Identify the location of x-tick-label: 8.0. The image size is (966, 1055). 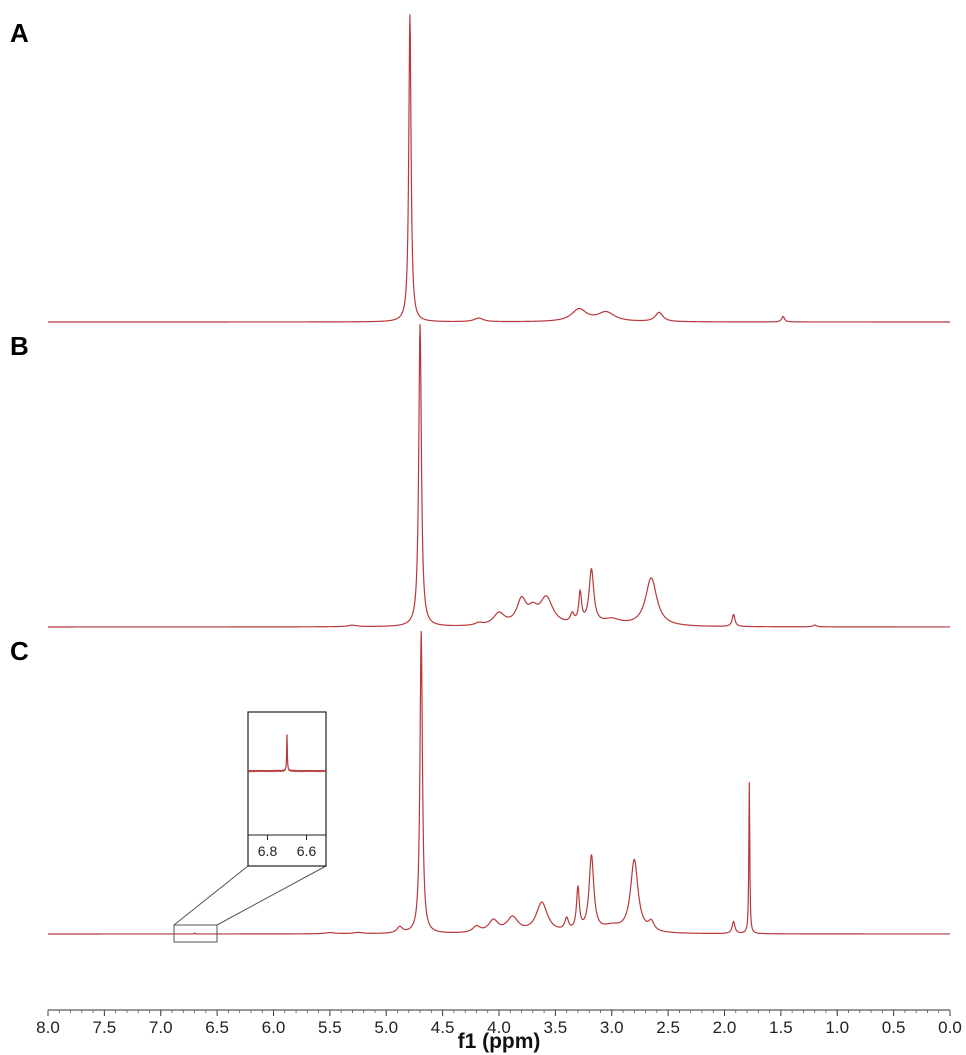
(48, 1027).